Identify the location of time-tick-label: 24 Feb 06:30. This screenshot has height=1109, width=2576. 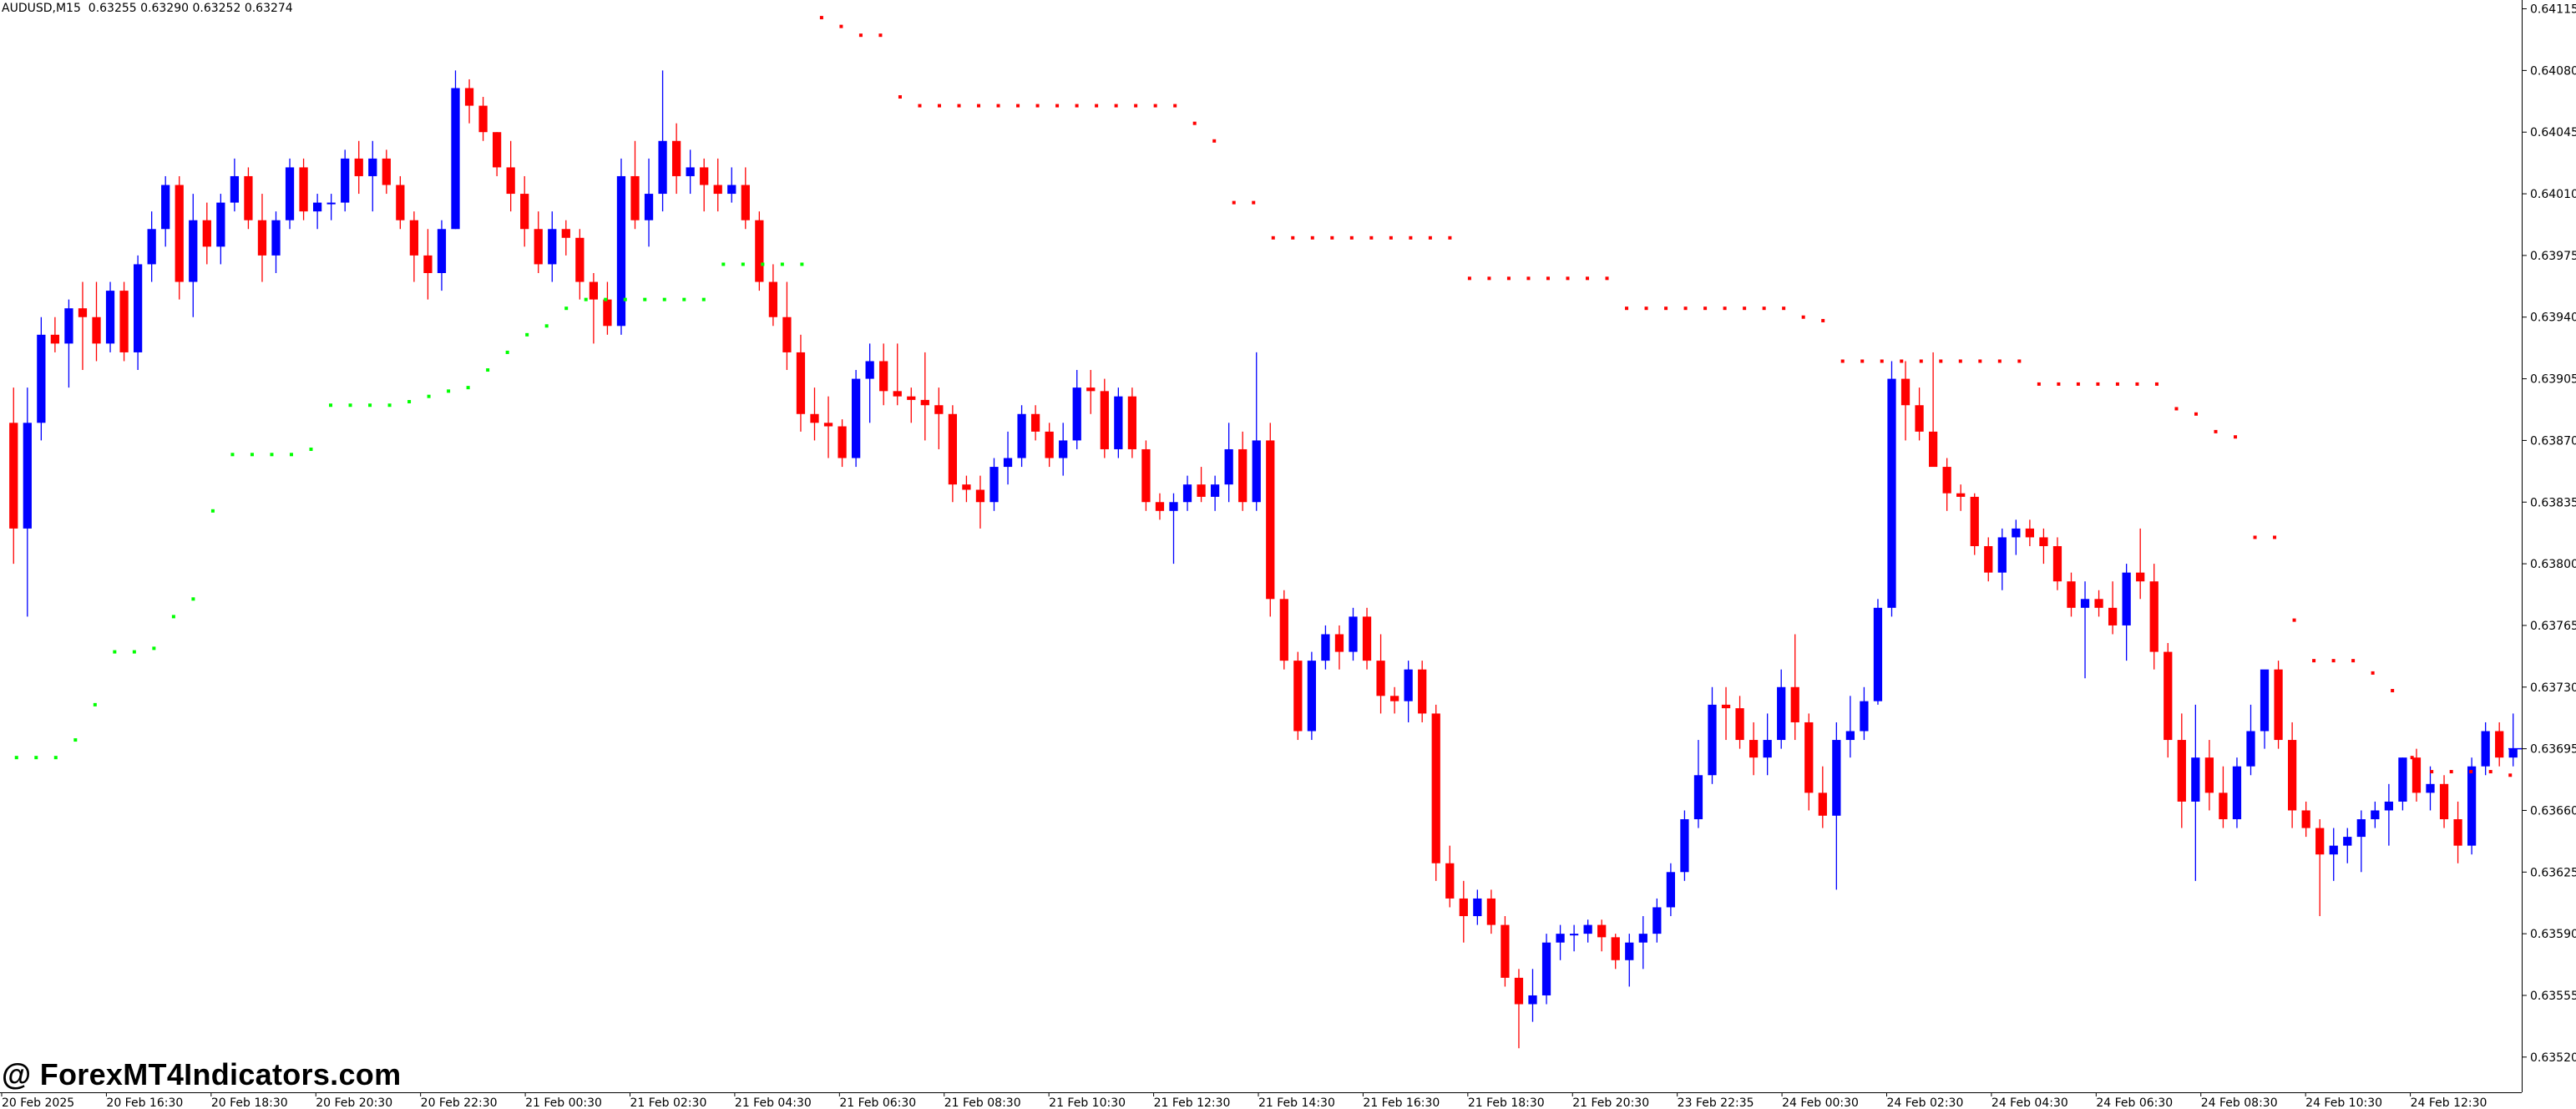
(2135, 1102).